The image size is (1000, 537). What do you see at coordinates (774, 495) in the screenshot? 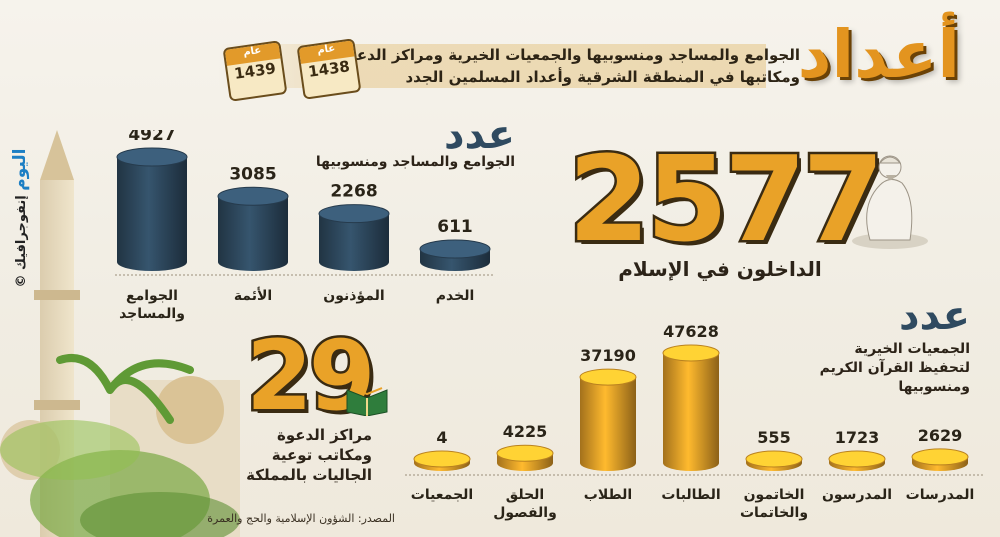
I see `category-label: الخاتمون` at bounding box center [774, 495].